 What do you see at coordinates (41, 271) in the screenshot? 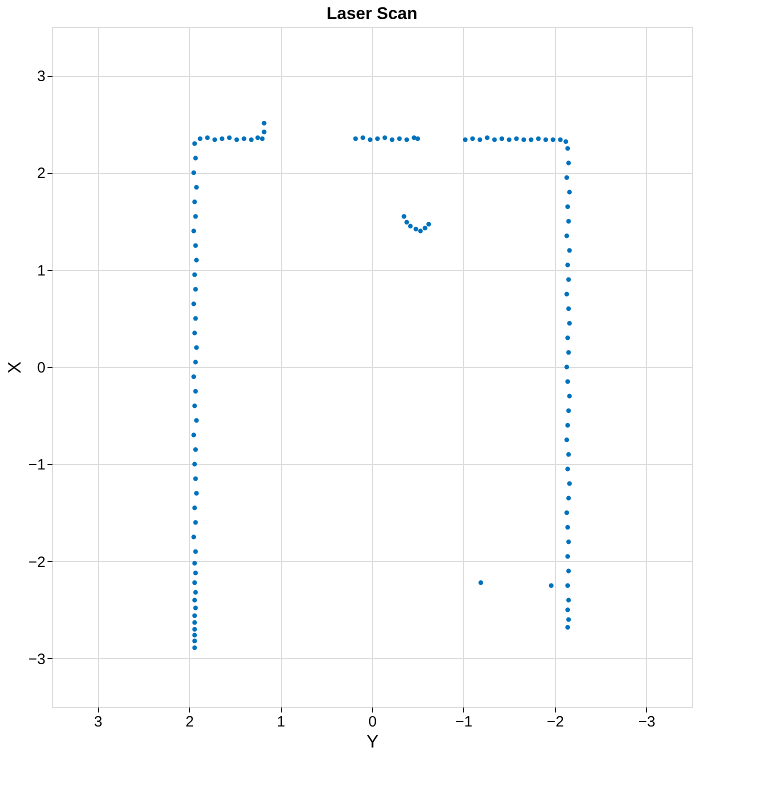
I see `y-tick-label: 1` at bounding box center [41, 271].